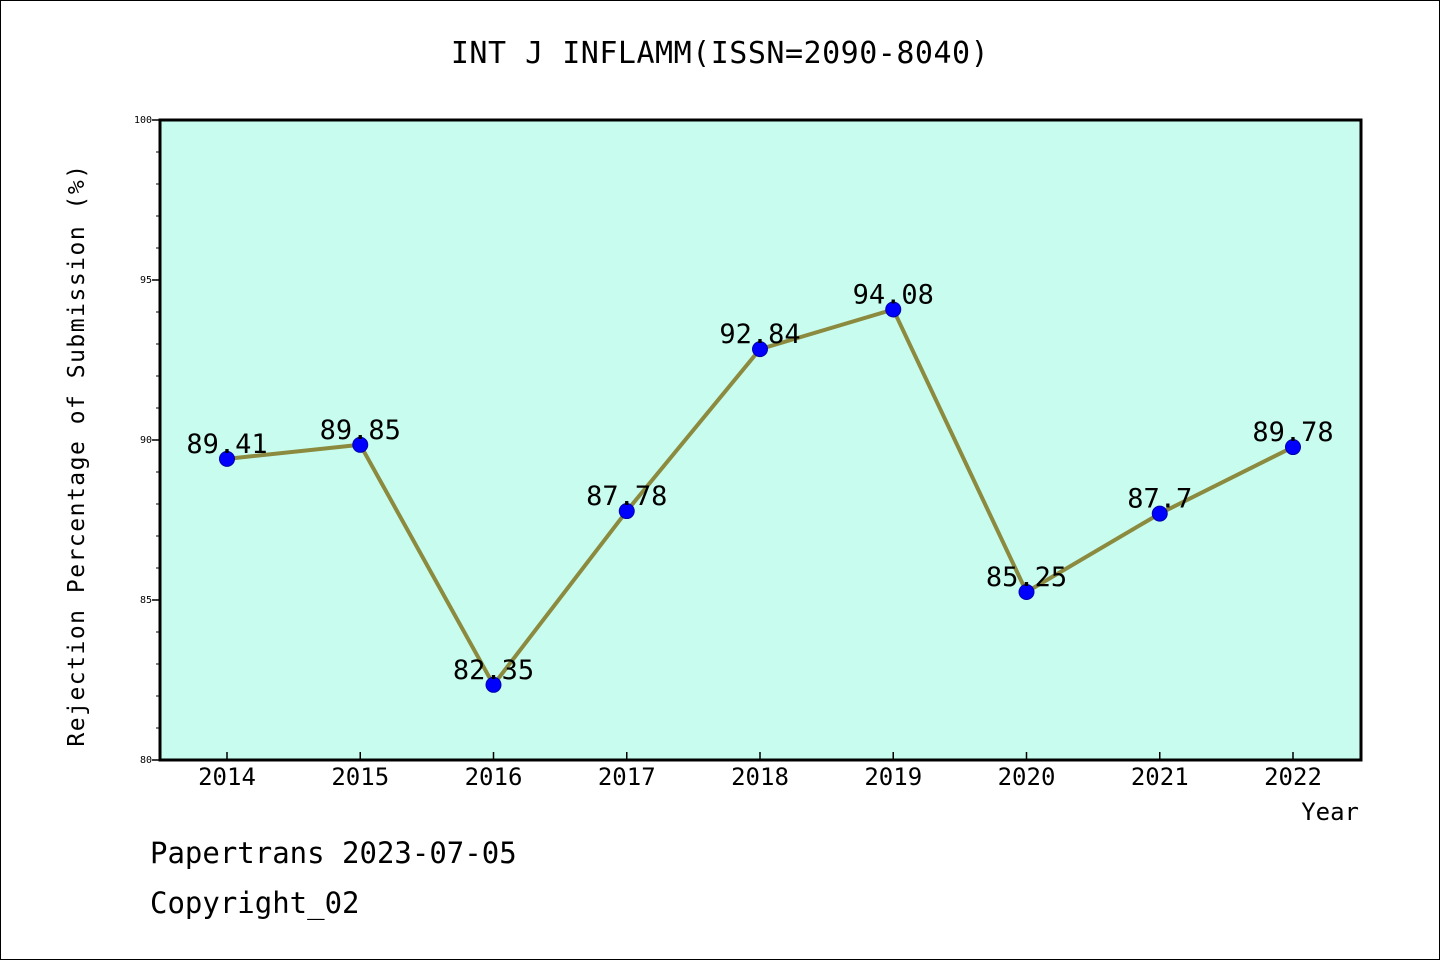  What do you see at coordinates (1292, 432) in the screenshot?
I see `data-label: 89.78` at bounding box center [1292, 432].